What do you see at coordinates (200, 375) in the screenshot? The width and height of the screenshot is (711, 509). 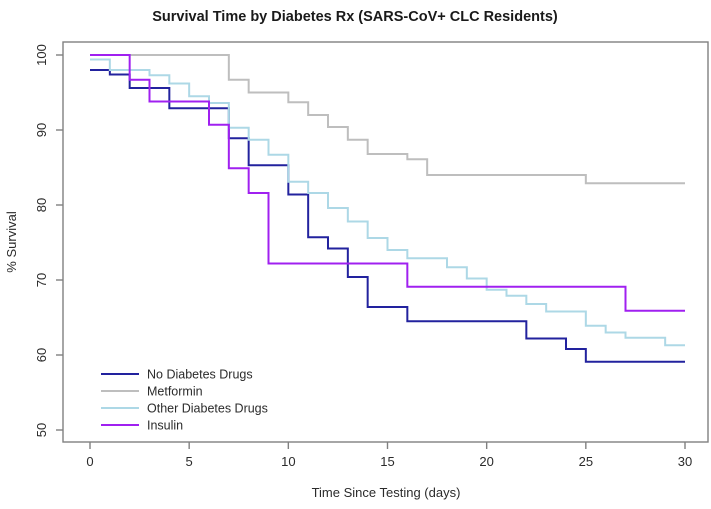 I see `legend-label-no-diabetes-drugs: No Diabetes Drugs` at bounding box center [200, 375].